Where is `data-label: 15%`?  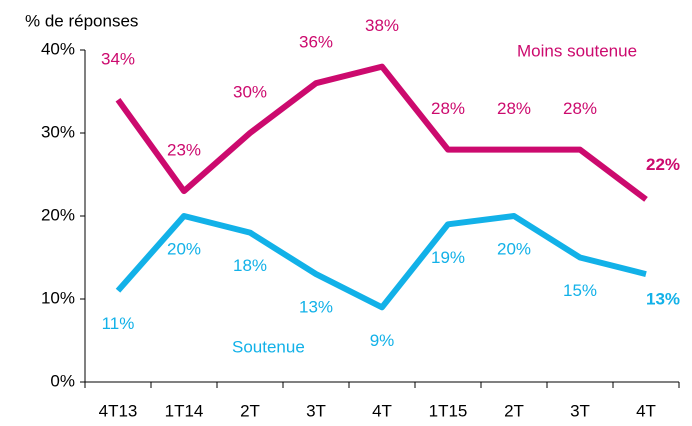 data-label: 15% is located at coordinates (580, 290).